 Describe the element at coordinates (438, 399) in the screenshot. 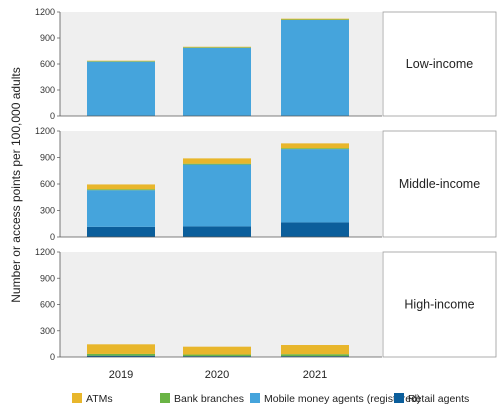

I see `legend-label: Retail agents` at that location.